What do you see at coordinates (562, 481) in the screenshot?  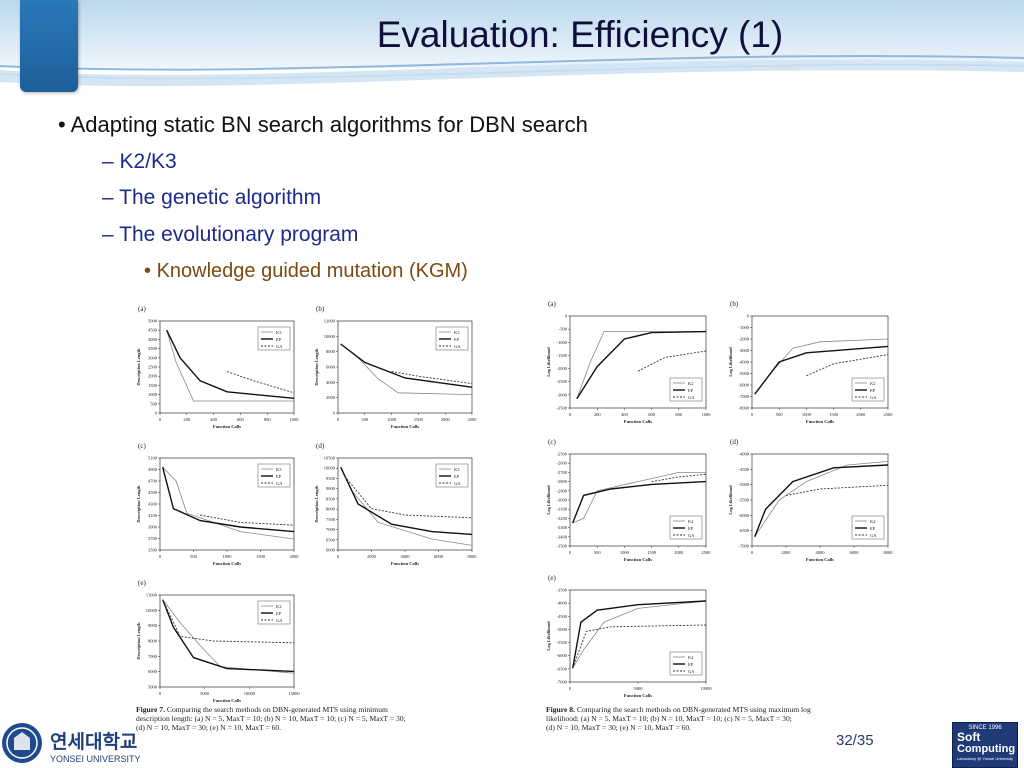 I see `y-tick-label: -2800` at bounding box center [562, 481].